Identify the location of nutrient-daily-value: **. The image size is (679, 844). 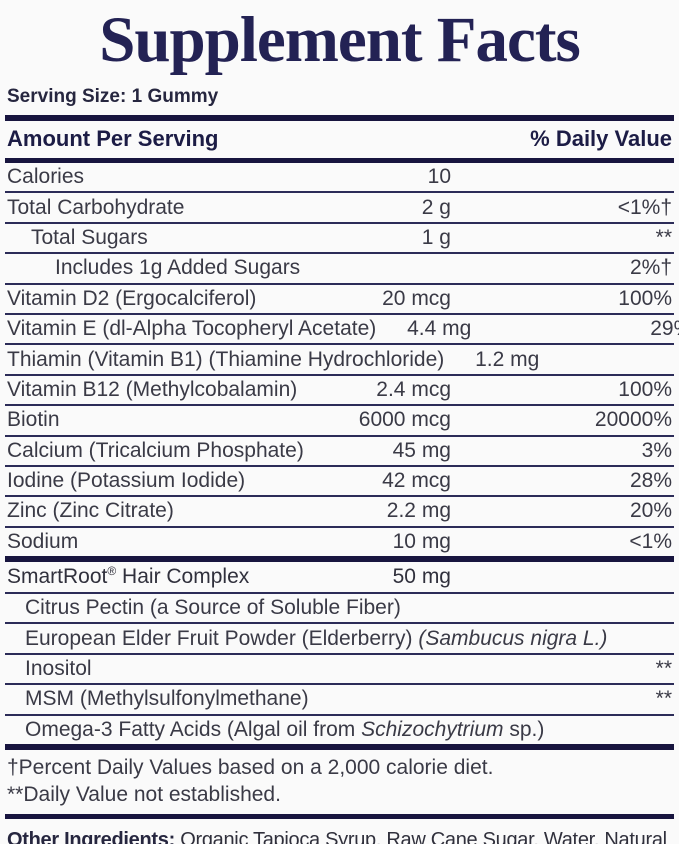
(663, 237).